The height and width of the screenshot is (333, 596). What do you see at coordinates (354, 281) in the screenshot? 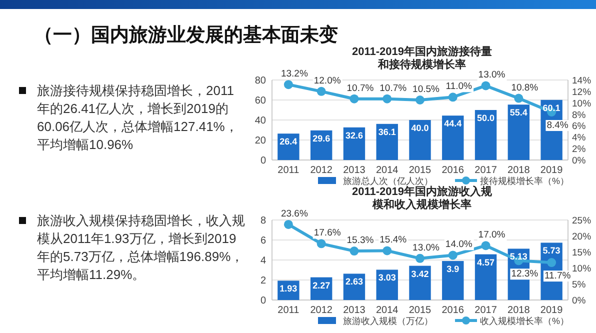
I see `data-label: 2.63` at bounding box center [354, 281].